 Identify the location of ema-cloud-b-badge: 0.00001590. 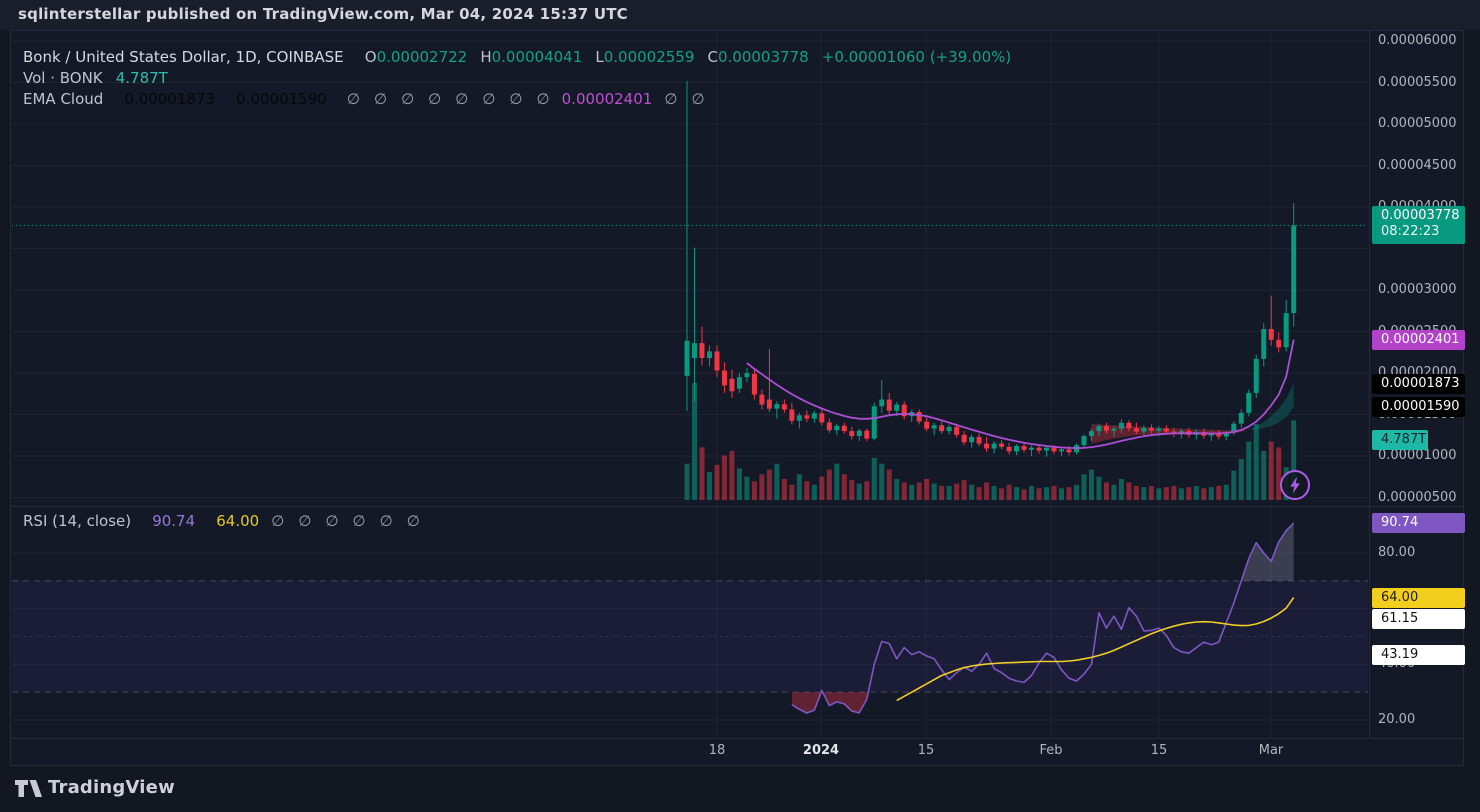
(1418, 407).